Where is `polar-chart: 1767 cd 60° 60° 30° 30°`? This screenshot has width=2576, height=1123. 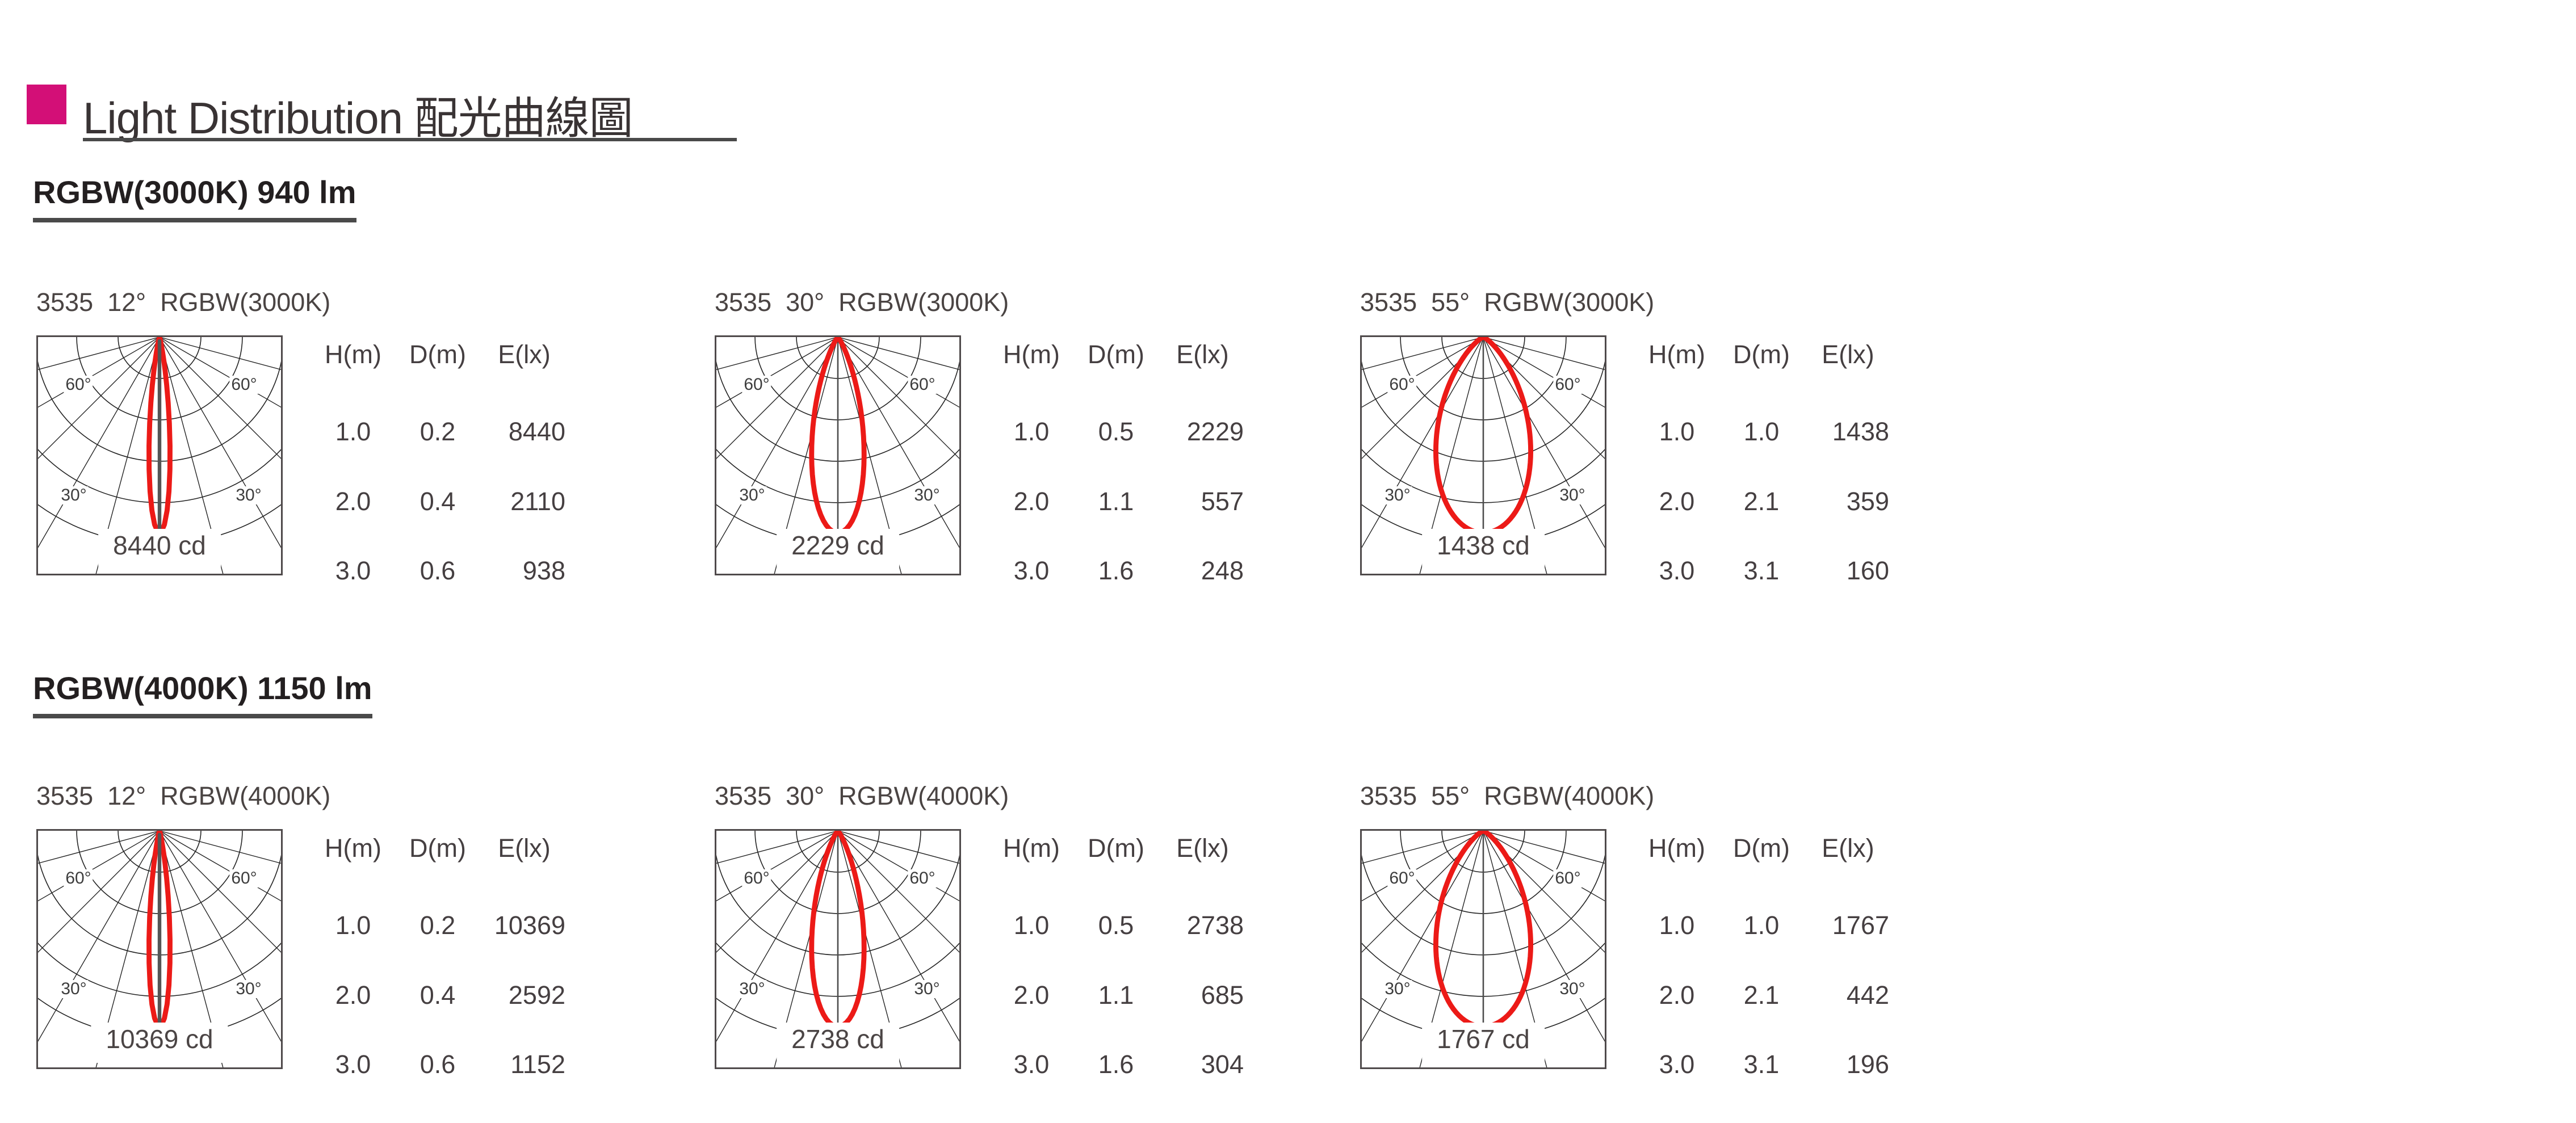
polar-chart: 1767 cd 60° 60° 30° 30° is located at coordinates (1483, 949).